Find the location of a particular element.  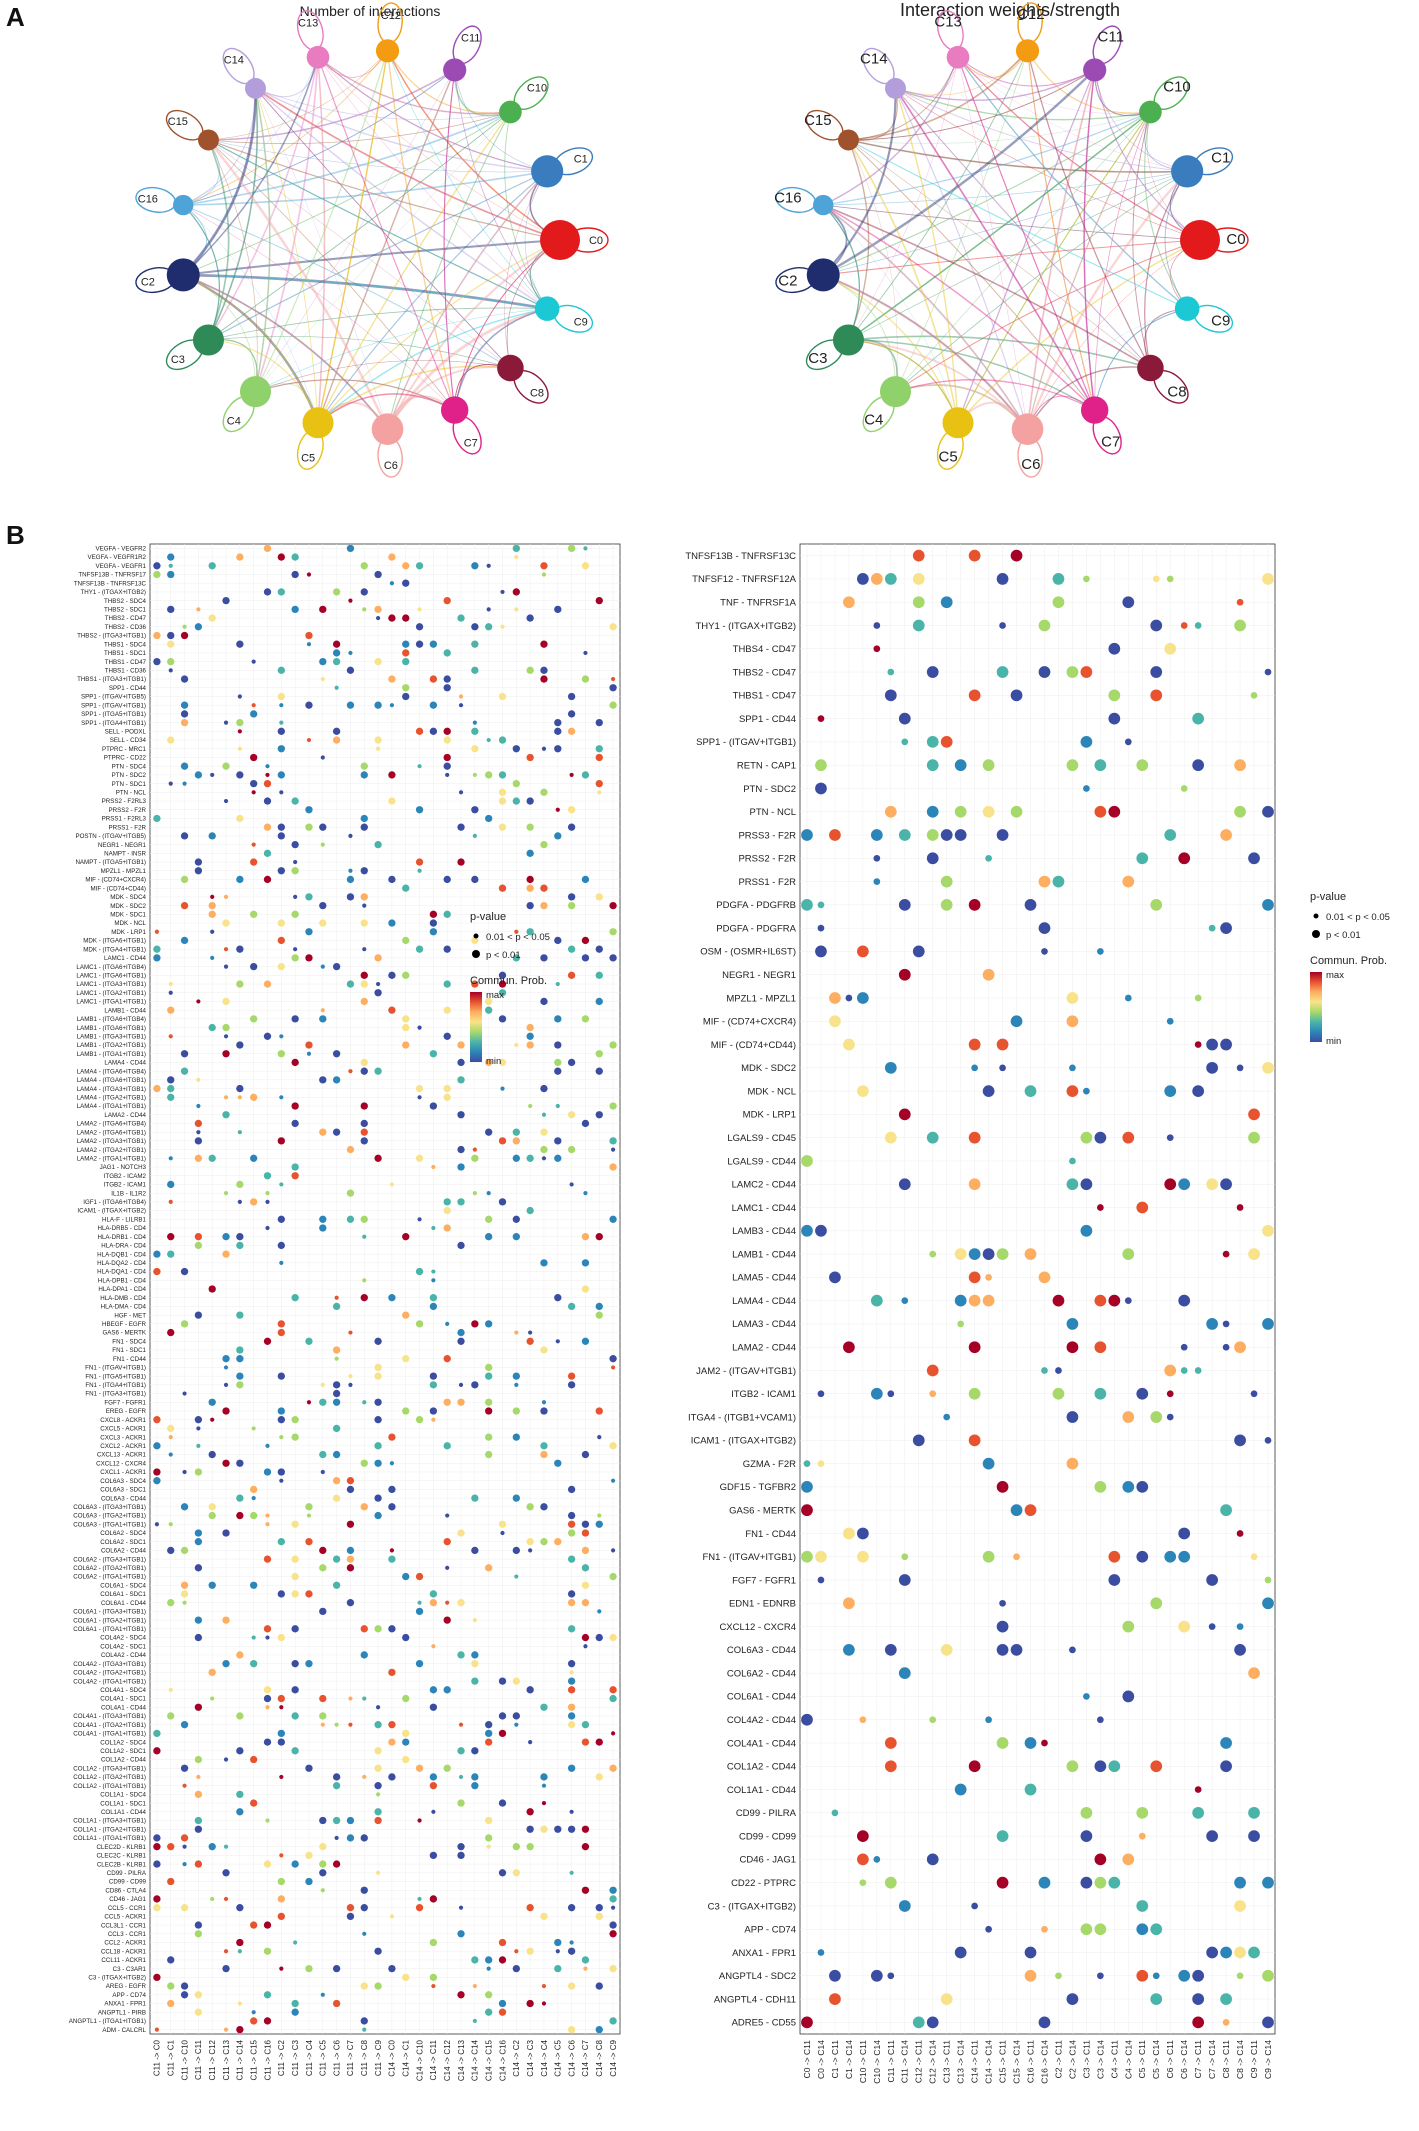

edge-C11-C13 is located at coordinates (1026, 71).